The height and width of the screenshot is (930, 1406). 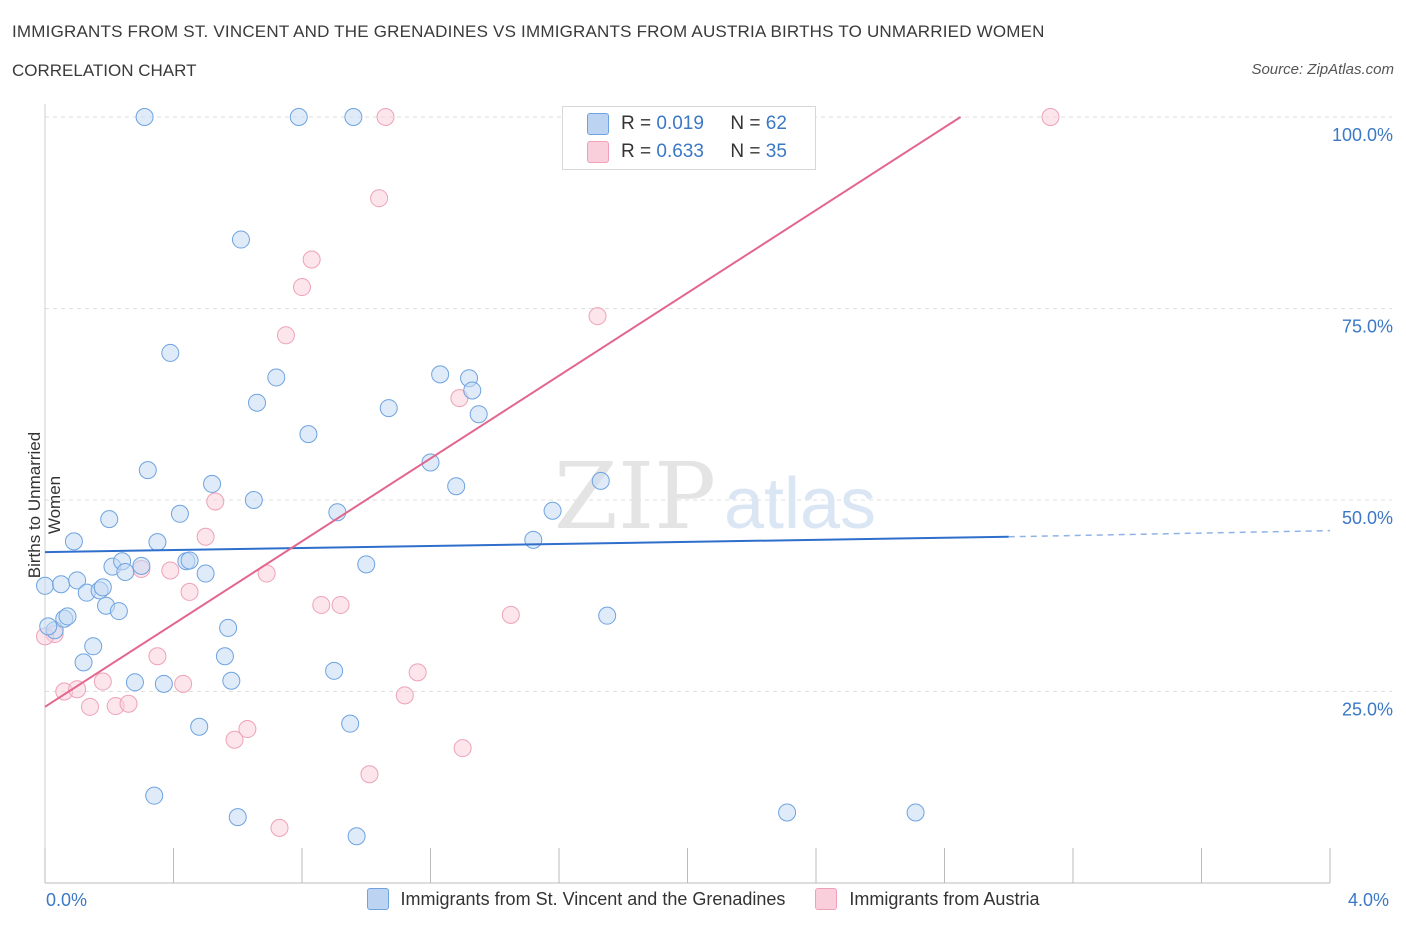 I want to click on y-tick-labels: 100.0% 75.0% 50.0% 25.0%, so click(x=1362, y=422).